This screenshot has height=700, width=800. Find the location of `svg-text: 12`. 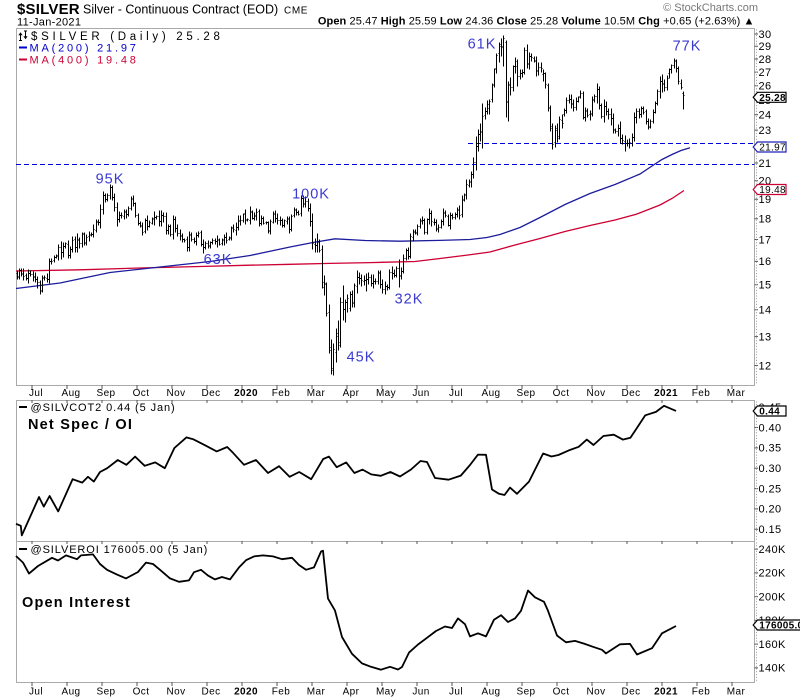

svg-text: 12 is located at coordinates (765, 366).